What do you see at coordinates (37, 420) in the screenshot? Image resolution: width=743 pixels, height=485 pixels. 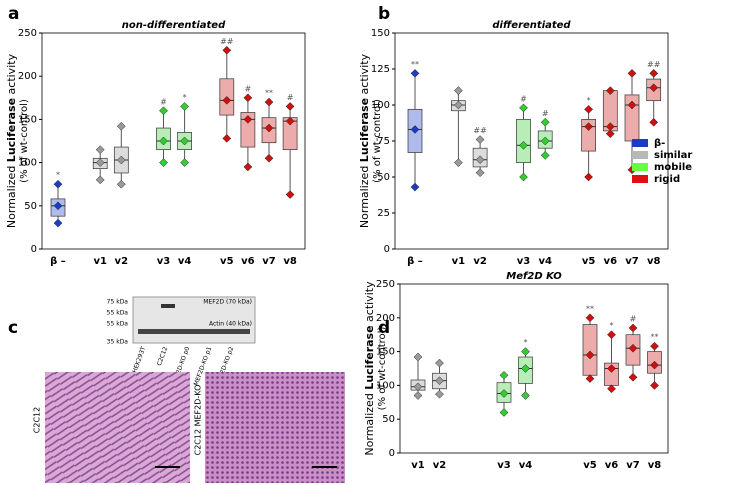 I see `image-label: C2C12` at bounding box center [37, 420].